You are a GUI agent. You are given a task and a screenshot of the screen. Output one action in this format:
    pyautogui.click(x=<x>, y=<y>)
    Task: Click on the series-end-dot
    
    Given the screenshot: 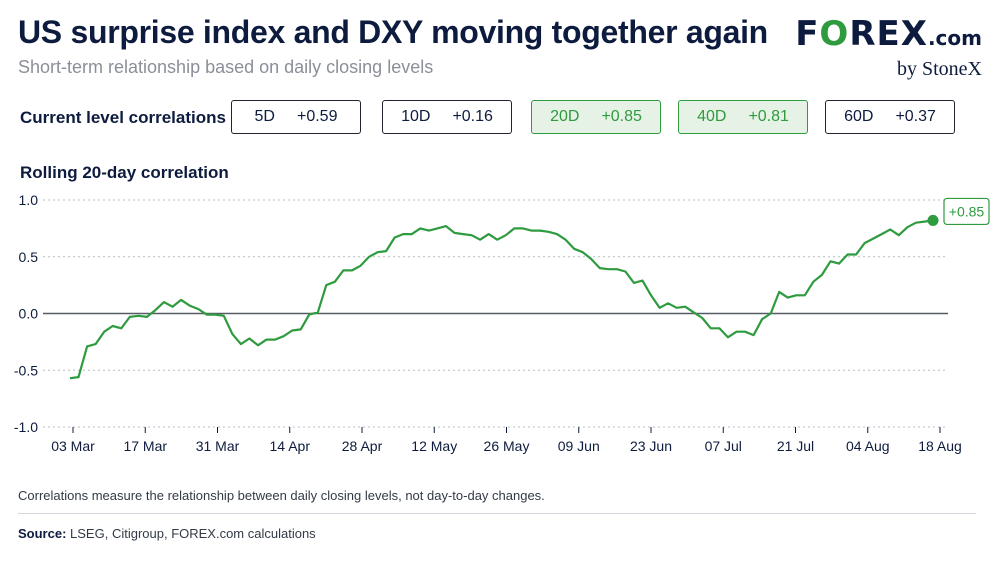 What is the action you would take?
    pyautogui.click(x=933, y=220)
    